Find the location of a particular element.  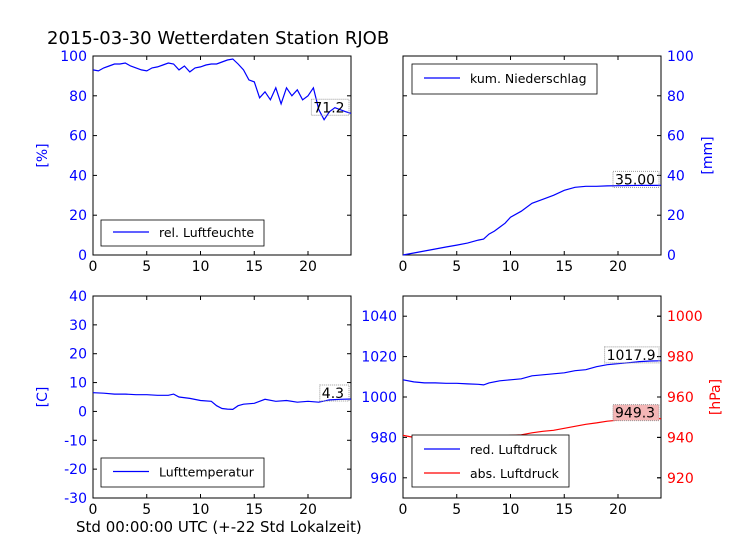

x-axis-footer-label: Std 00:00:00 UTC (+-22 Std Lokalzeit) is located at coordinates (219, 527).